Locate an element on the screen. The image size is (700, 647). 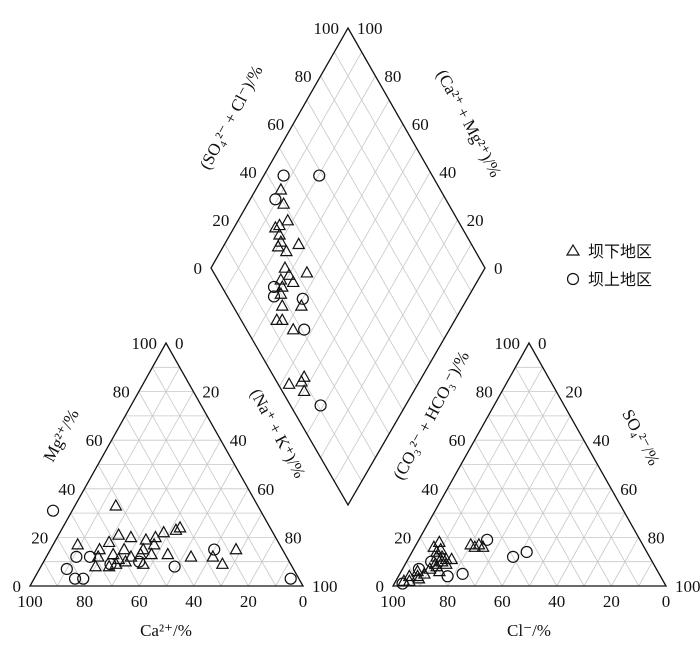
anion-right-tick: 20 is located at coordinates (573, 392).